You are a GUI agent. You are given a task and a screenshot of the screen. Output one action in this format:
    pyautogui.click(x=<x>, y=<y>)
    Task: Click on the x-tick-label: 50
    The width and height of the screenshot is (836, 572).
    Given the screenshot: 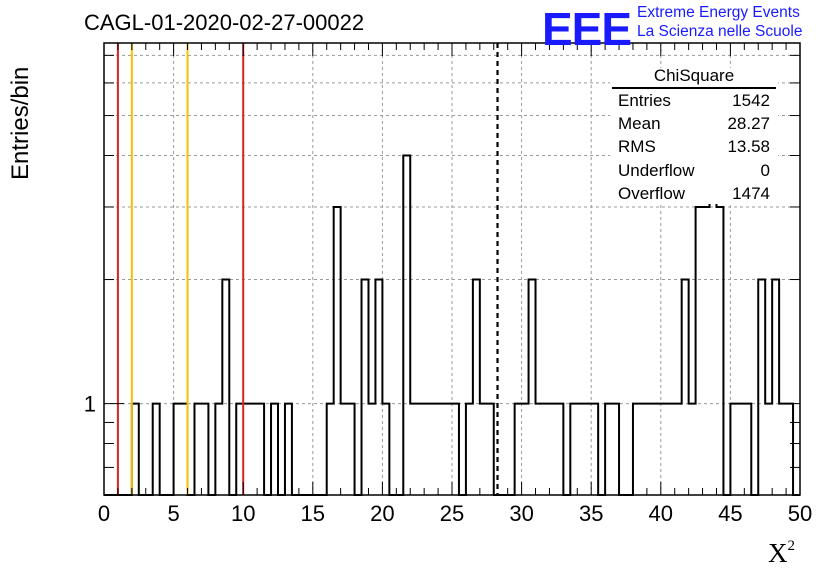 What is the action you would take?
    pyautogui.click(x=800, y=513)
    